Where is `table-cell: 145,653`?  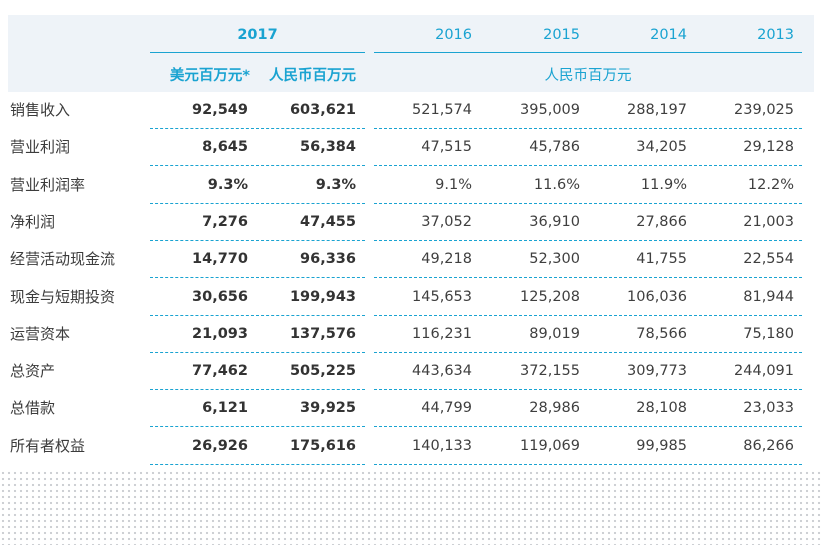
table-cell: 145,653 is located at coordinates (442, 296).